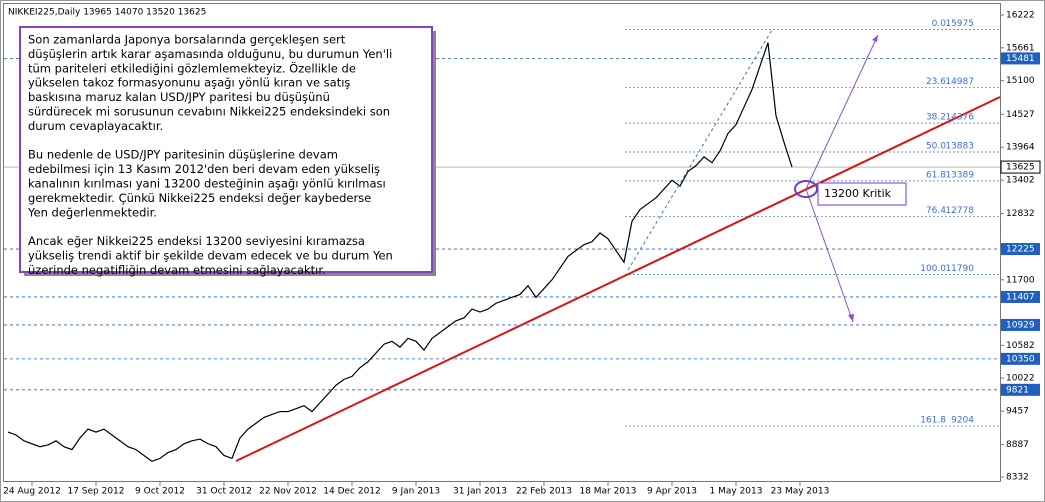 The height and width of the screenshot is (502, 1045). What do you see at coordinates (936, 118) in the screenshot?
I see `fib-level: 38.2` at bounding box center [936, 118].